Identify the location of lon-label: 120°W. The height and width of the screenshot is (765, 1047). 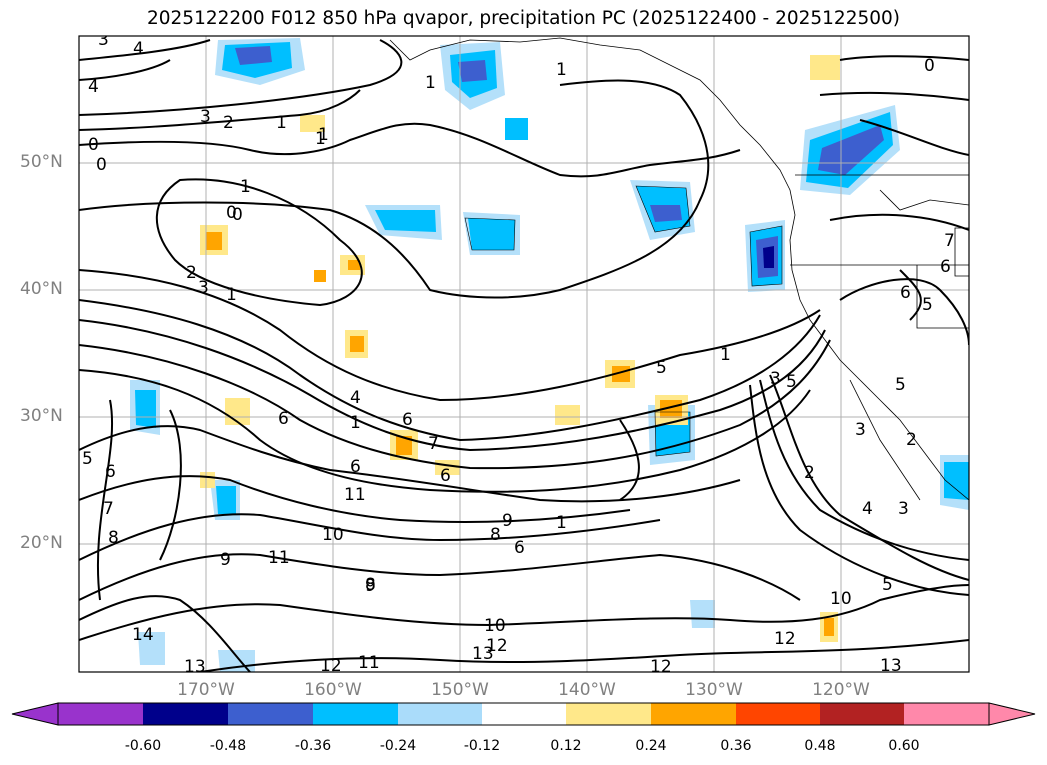
(841, 690).